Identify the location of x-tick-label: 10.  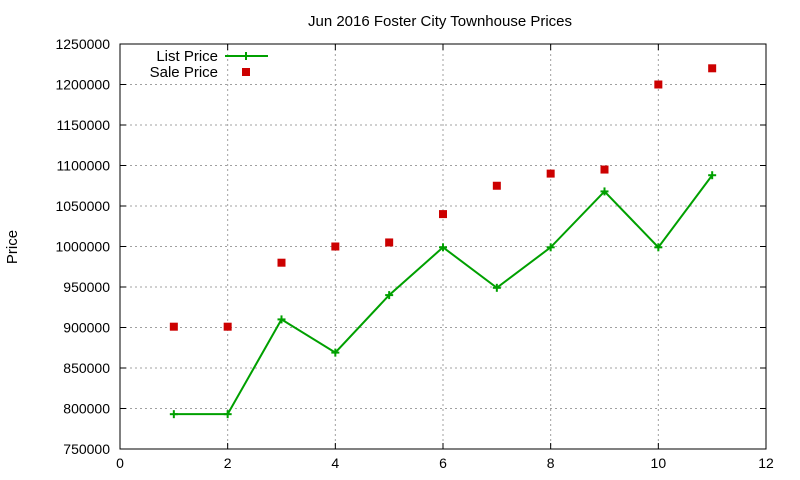
(659, 463).